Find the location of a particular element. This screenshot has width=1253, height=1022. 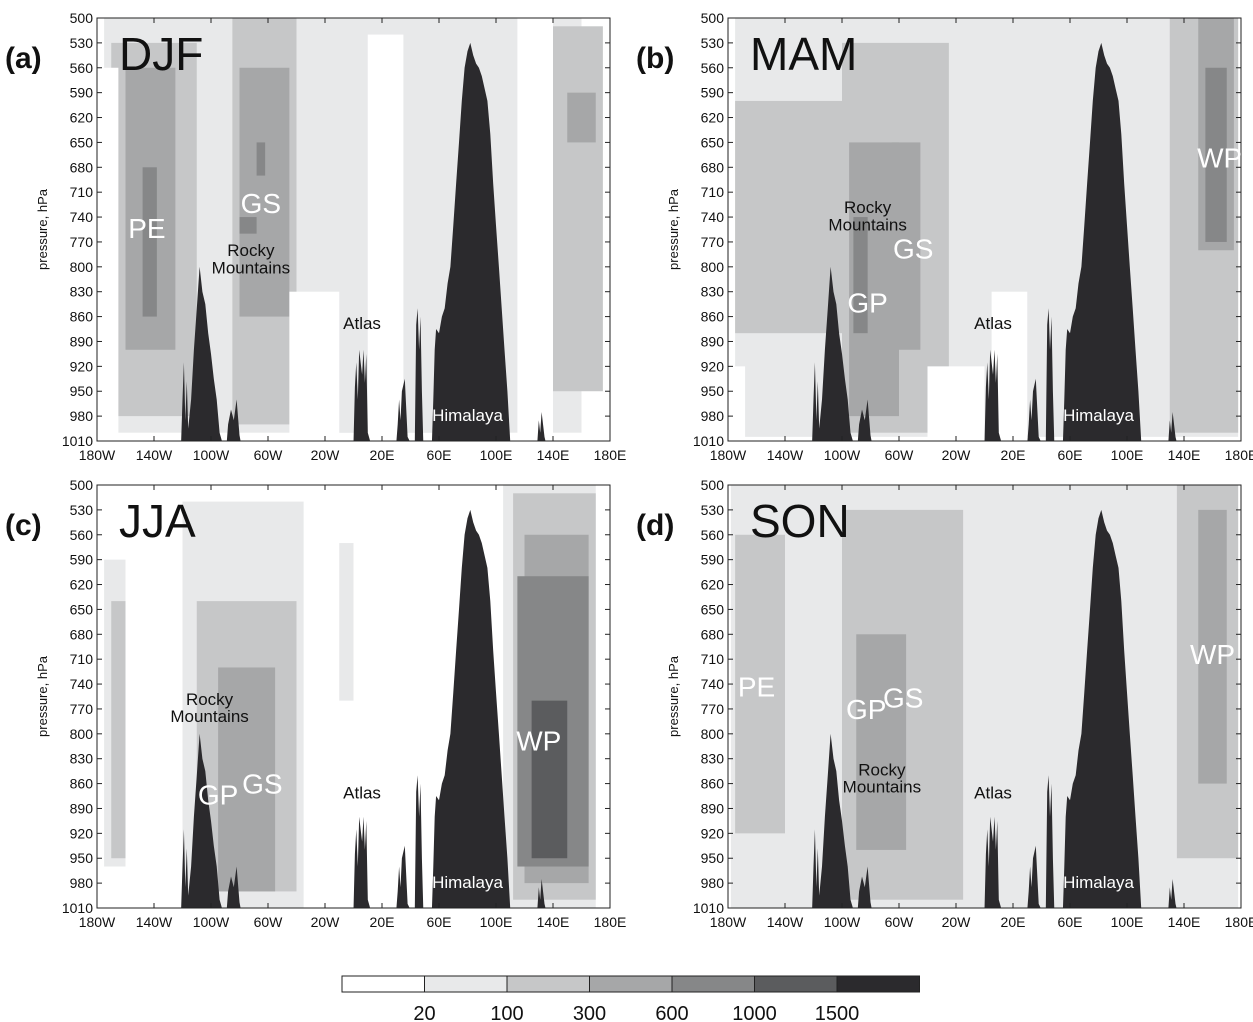

y-tick-label: 560 is located at coordinates (713, 68).